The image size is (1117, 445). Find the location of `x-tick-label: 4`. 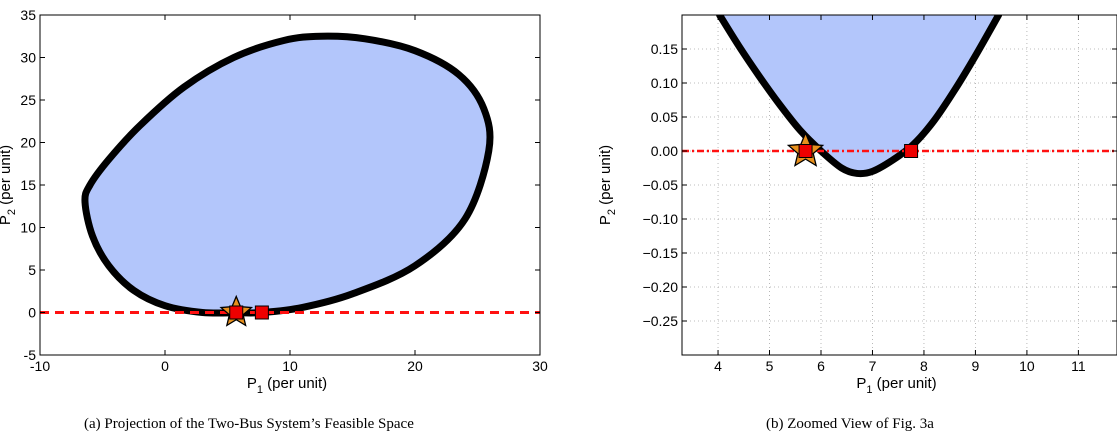

x-tick-label: 4 is located at coordinates (718, 366).